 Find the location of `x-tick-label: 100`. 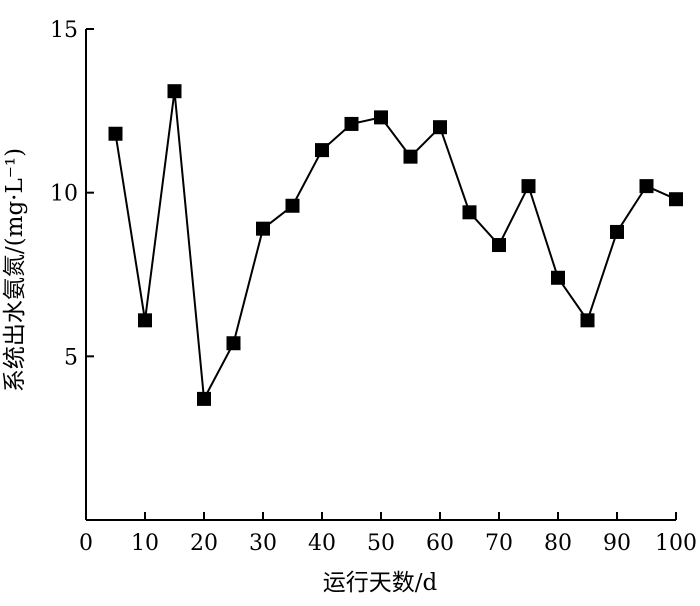

x-tick-label: 100 is located at coordinates (676, 543).